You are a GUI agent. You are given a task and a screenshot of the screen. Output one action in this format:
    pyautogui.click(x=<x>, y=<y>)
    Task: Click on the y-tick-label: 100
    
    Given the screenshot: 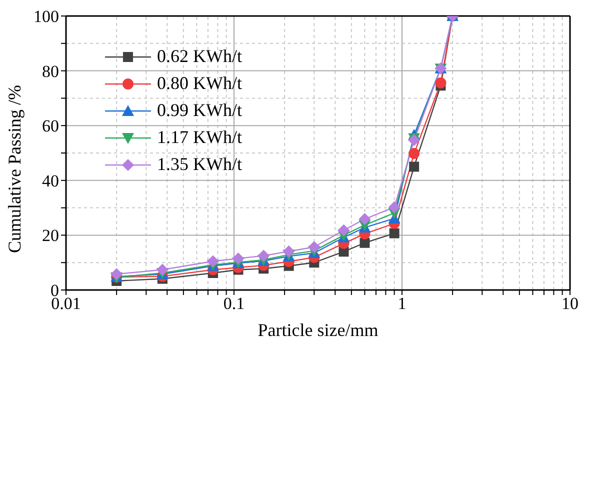 What is the action you would take?
    pyautogui.click(x=46, y=16)
    